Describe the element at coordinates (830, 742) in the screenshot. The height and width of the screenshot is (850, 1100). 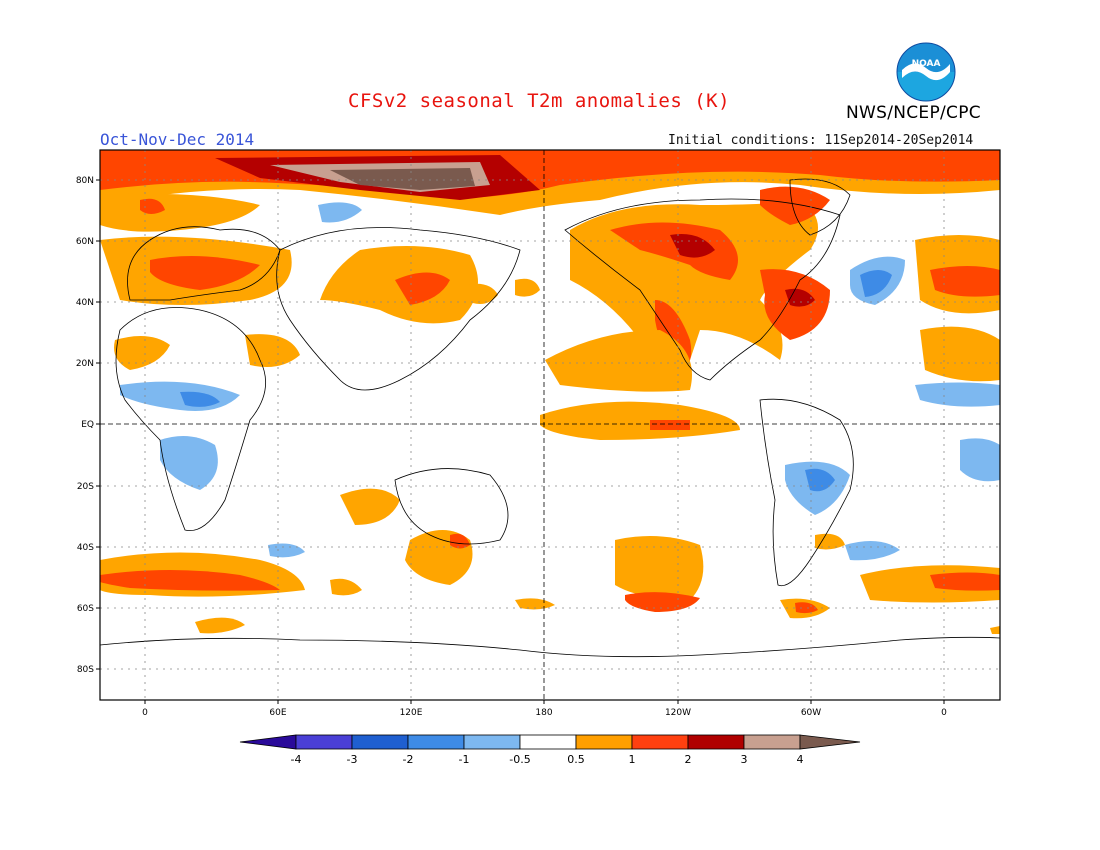
I see `colorbar-max-arrow` at that location.